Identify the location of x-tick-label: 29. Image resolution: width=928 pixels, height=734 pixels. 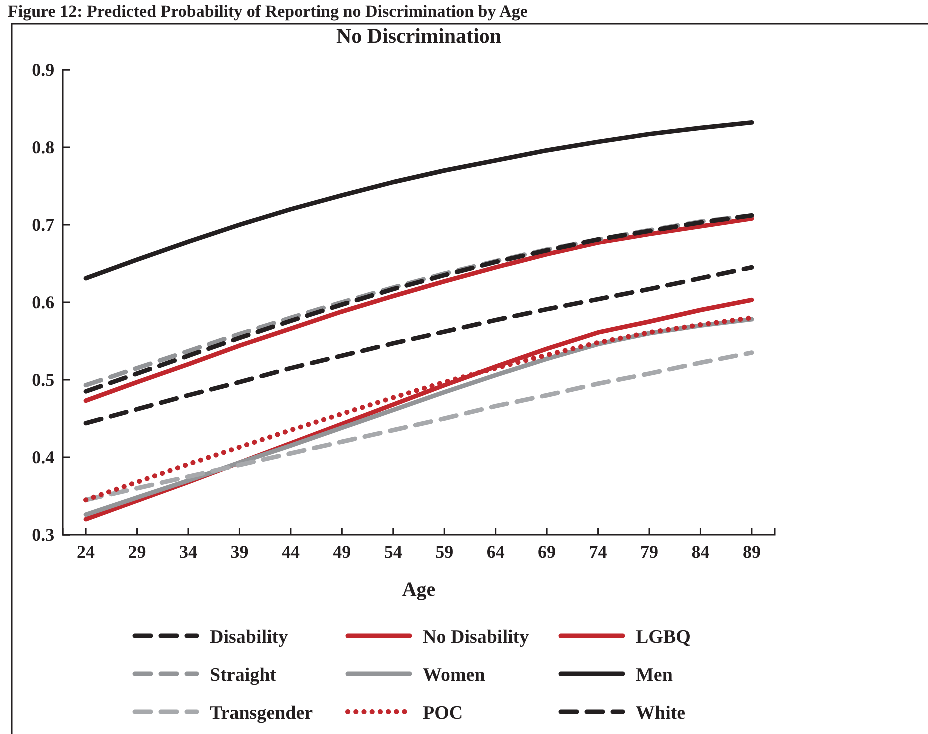
(137, 552).